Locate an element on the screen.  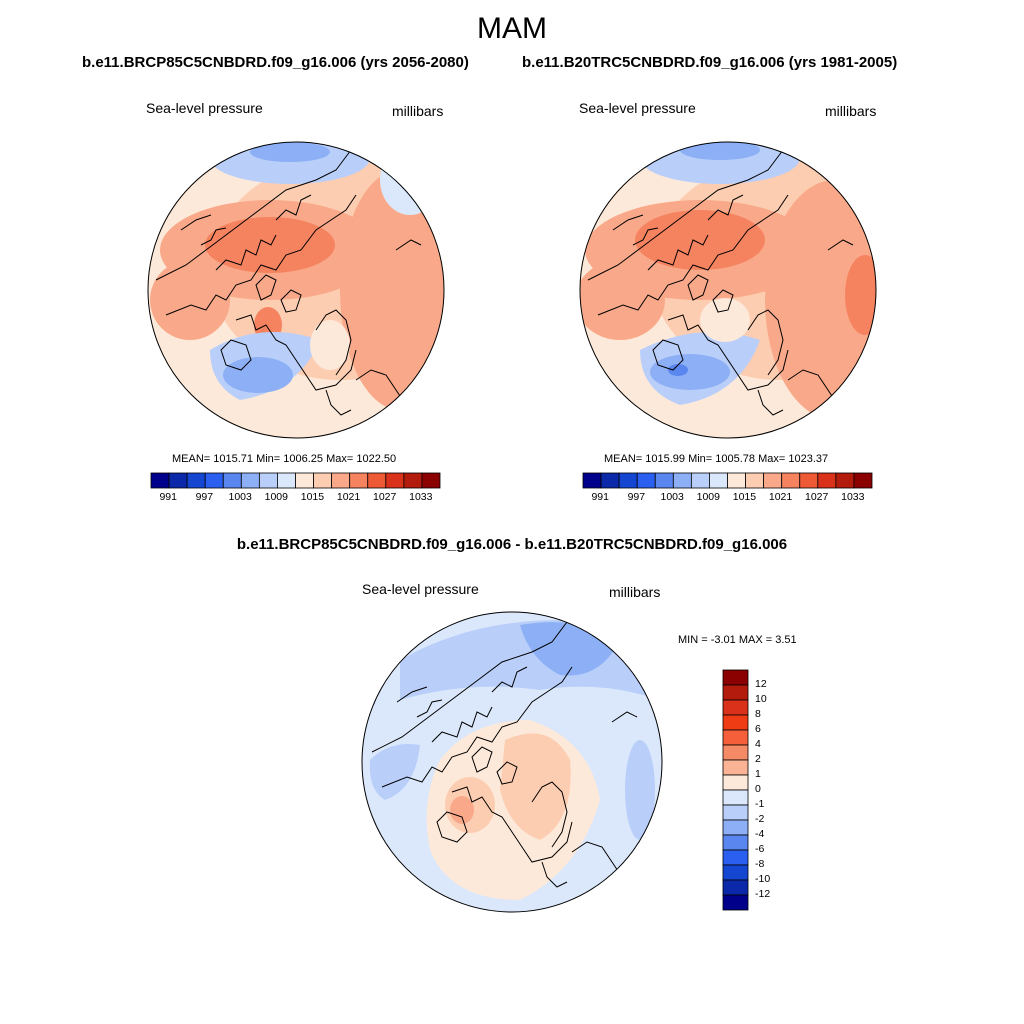
colorbar-tick-label: 997 is located at coordinates (204, 497).